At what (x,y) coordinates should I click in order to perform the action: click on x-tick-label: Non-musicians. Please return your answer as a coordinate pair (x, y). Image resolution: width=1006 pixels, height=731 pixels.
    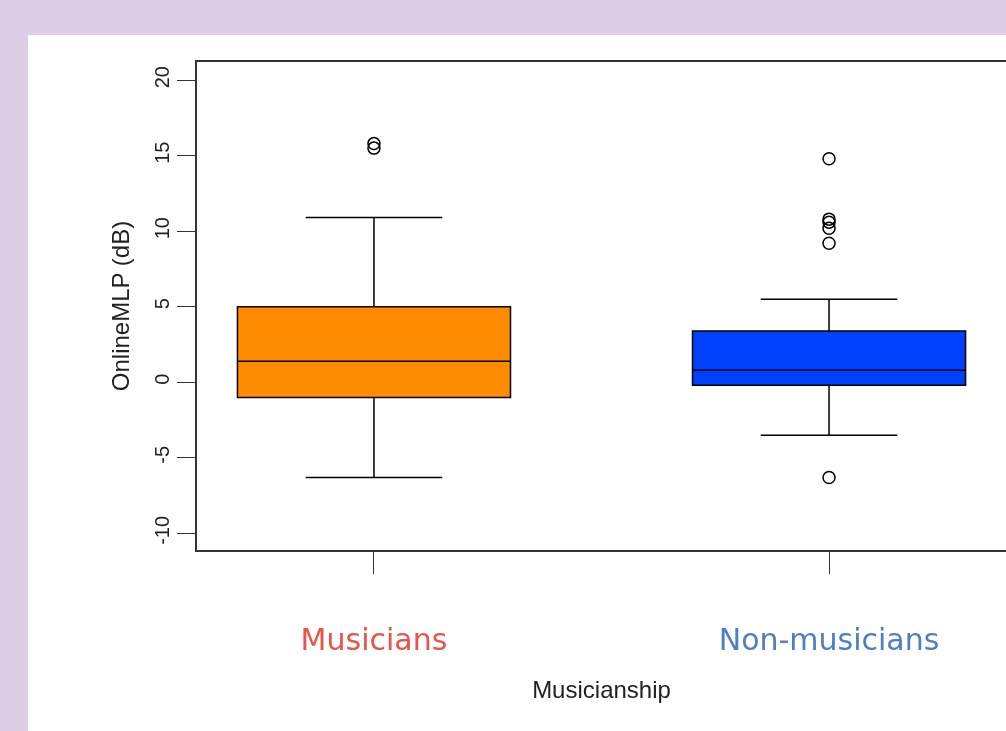
    Looking at the image, I should click on (829, 639).